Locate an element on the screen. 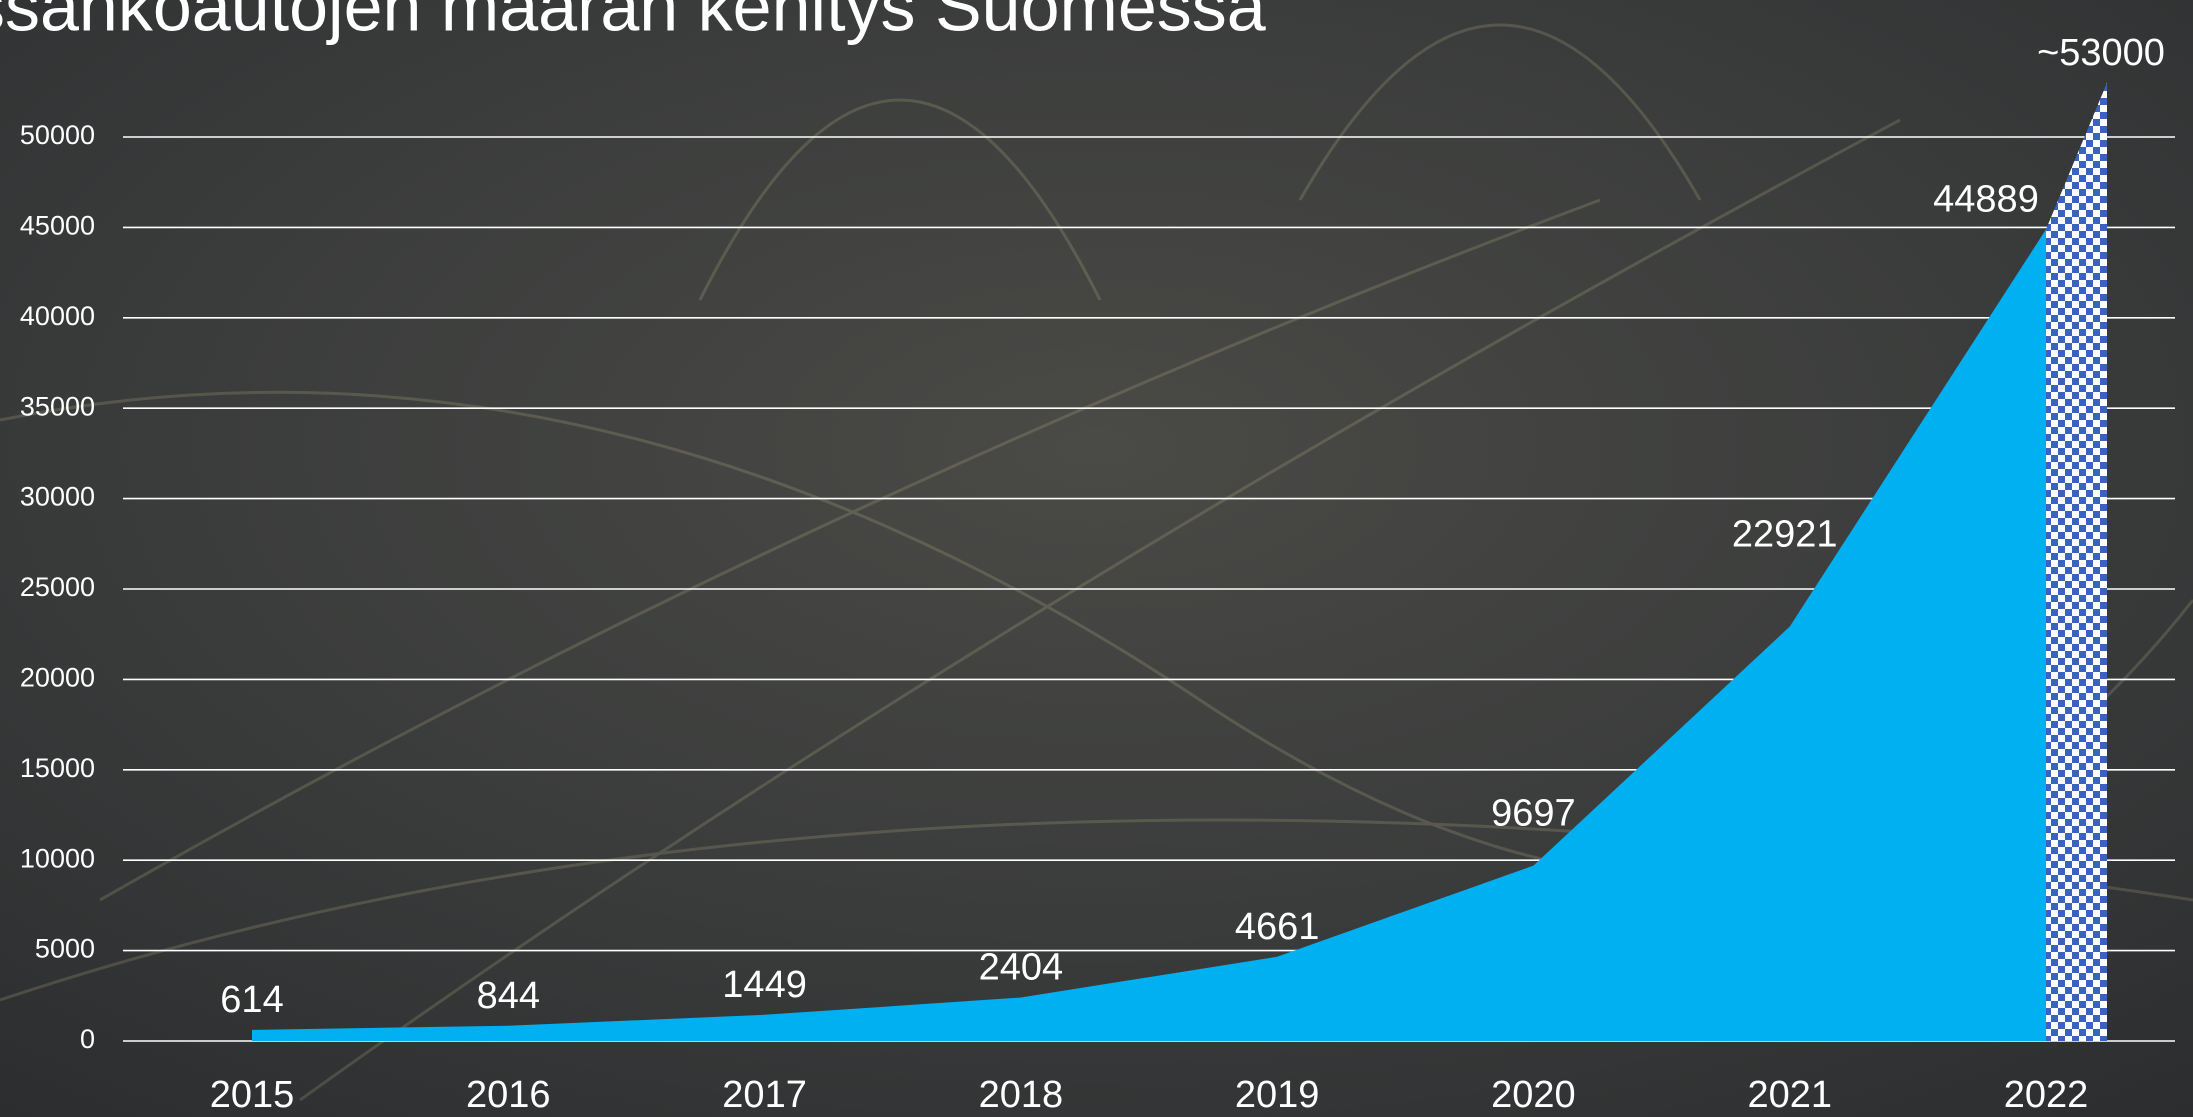  y-tick-label: 40000 is located at coordinates (57, 316).